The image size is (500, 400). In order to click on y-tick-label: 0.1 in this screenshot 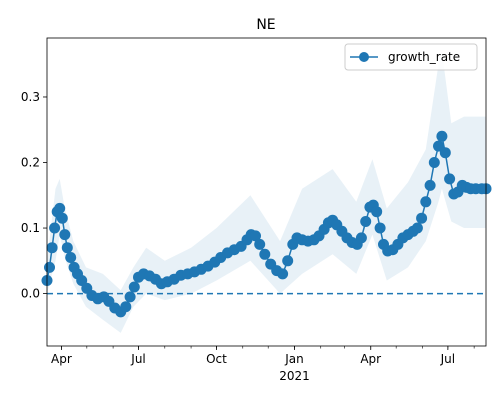, I will do `click(30, 228)`.